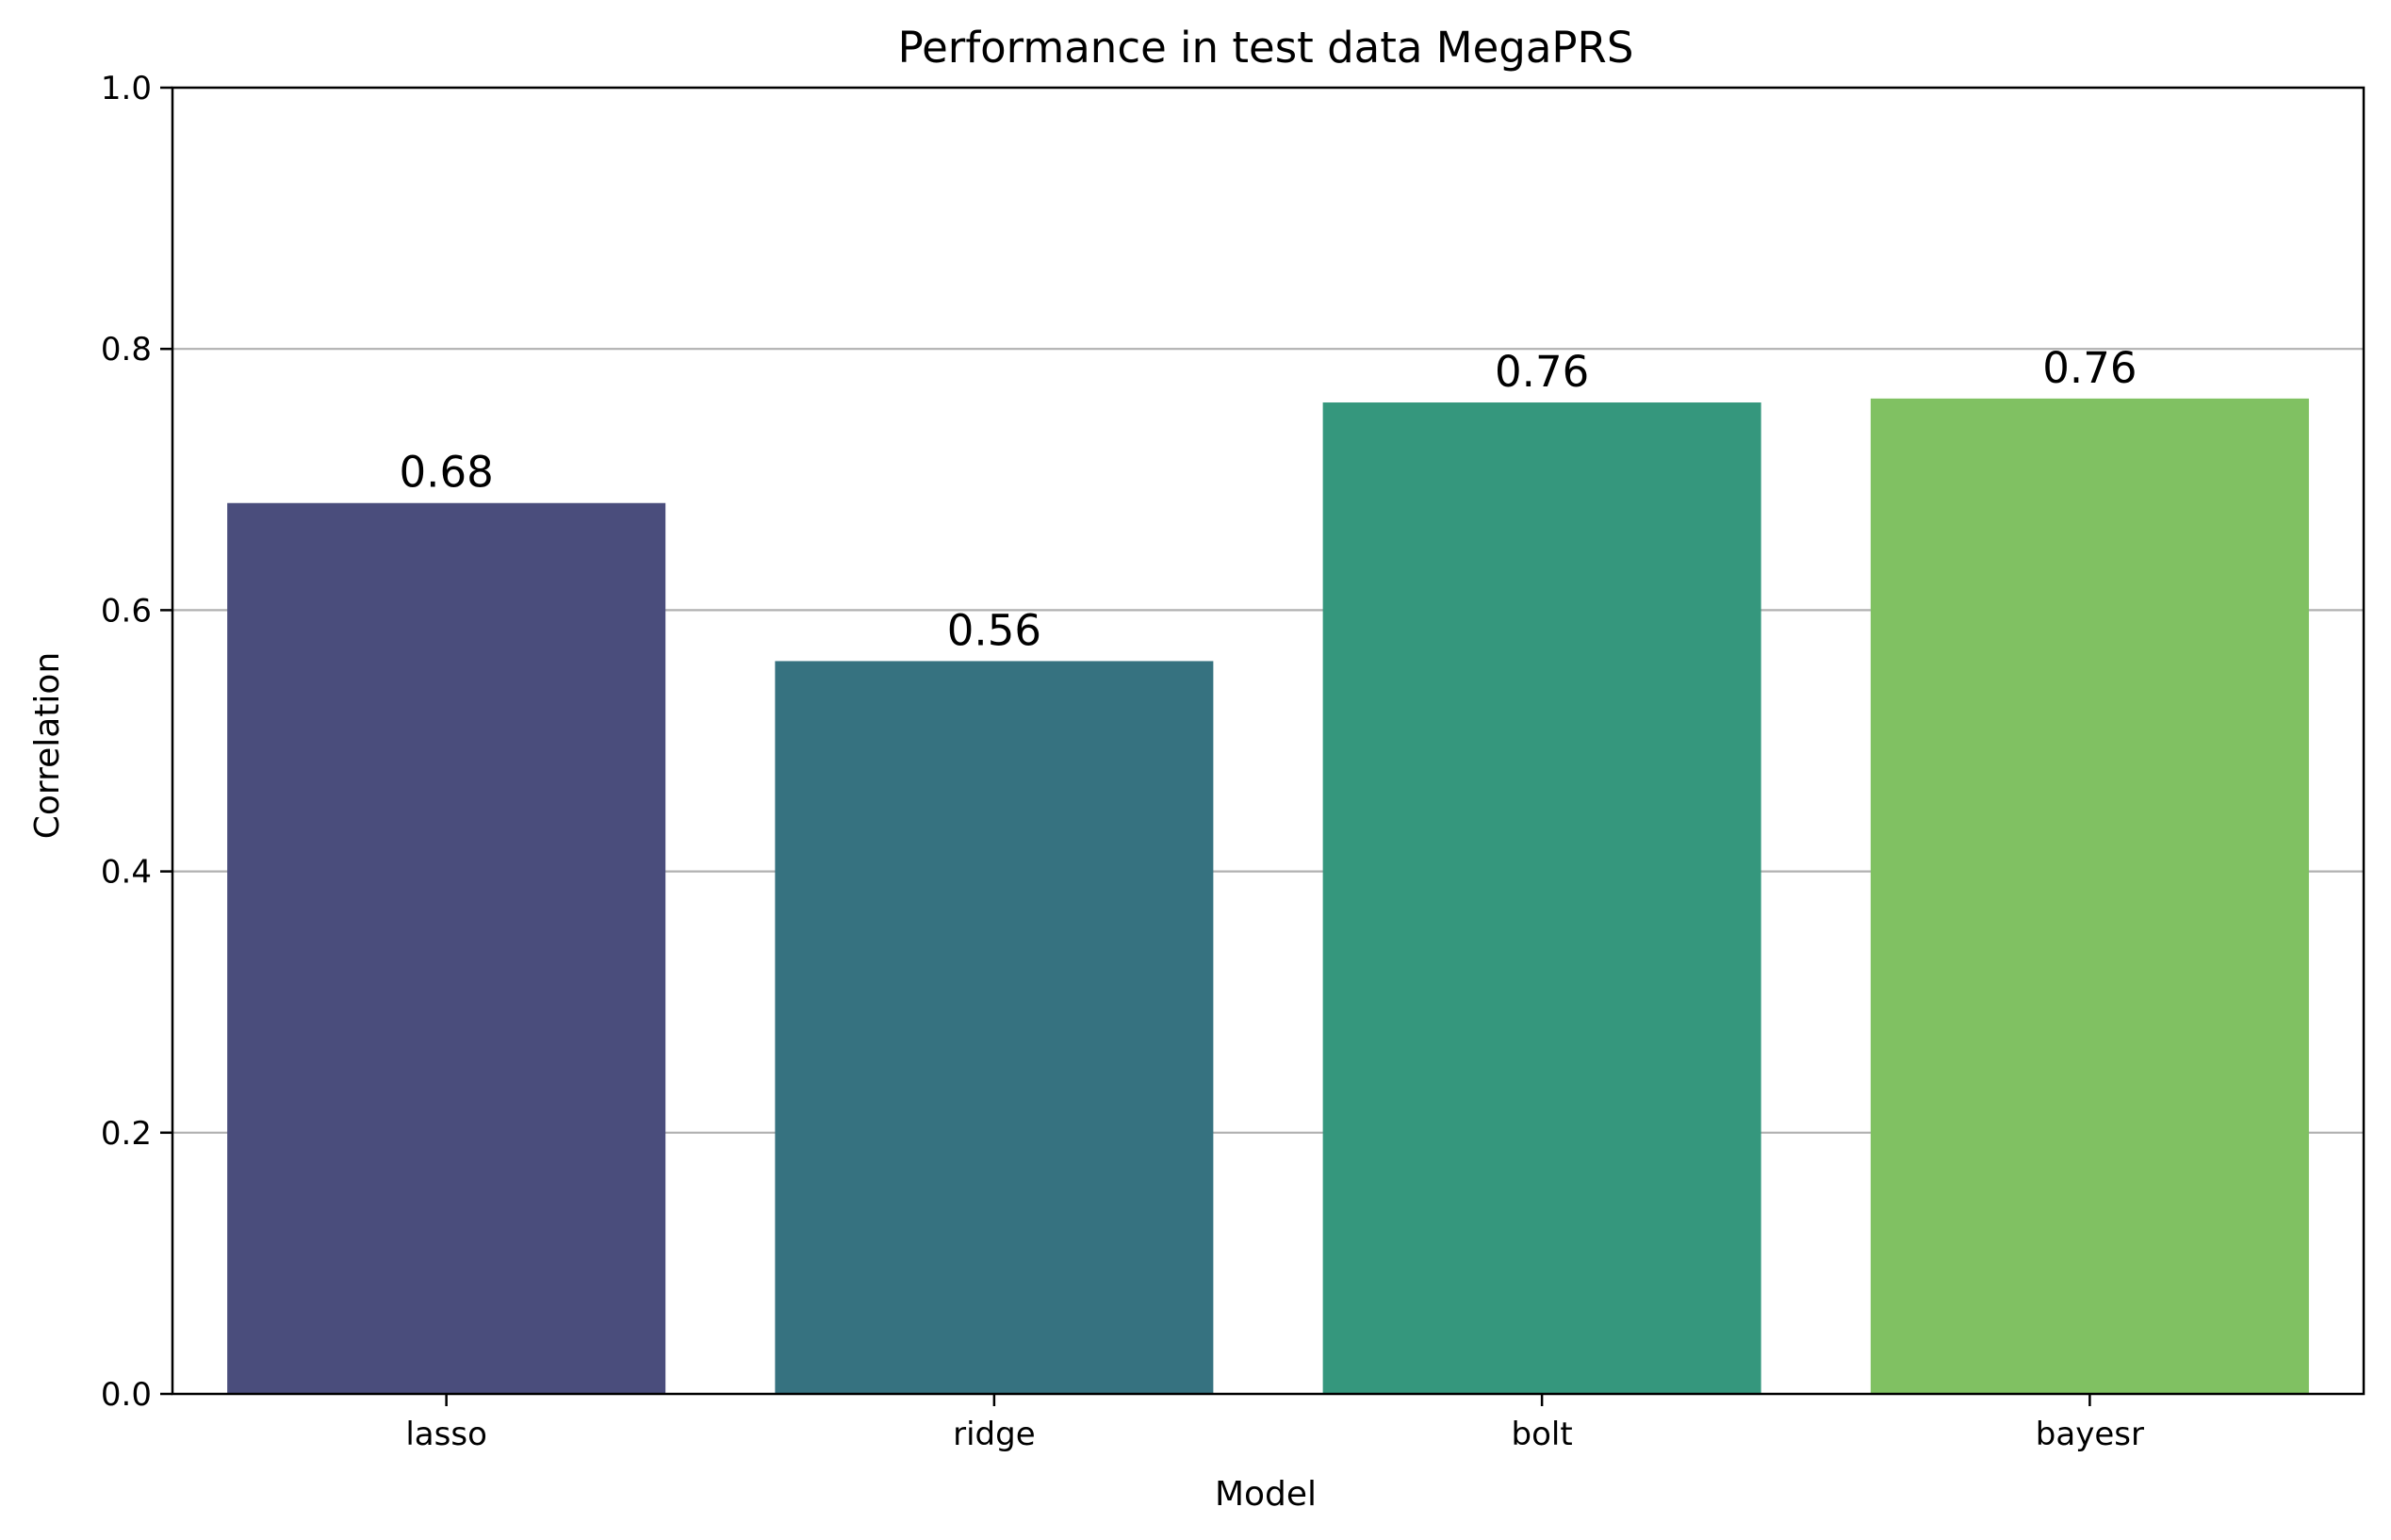 The width and height of the screenshot is (2391, 1540). I want to click on y-axis-ticks: 0.0 0.2 0.4 0.6 0.8 1.0, so click(136, 742).